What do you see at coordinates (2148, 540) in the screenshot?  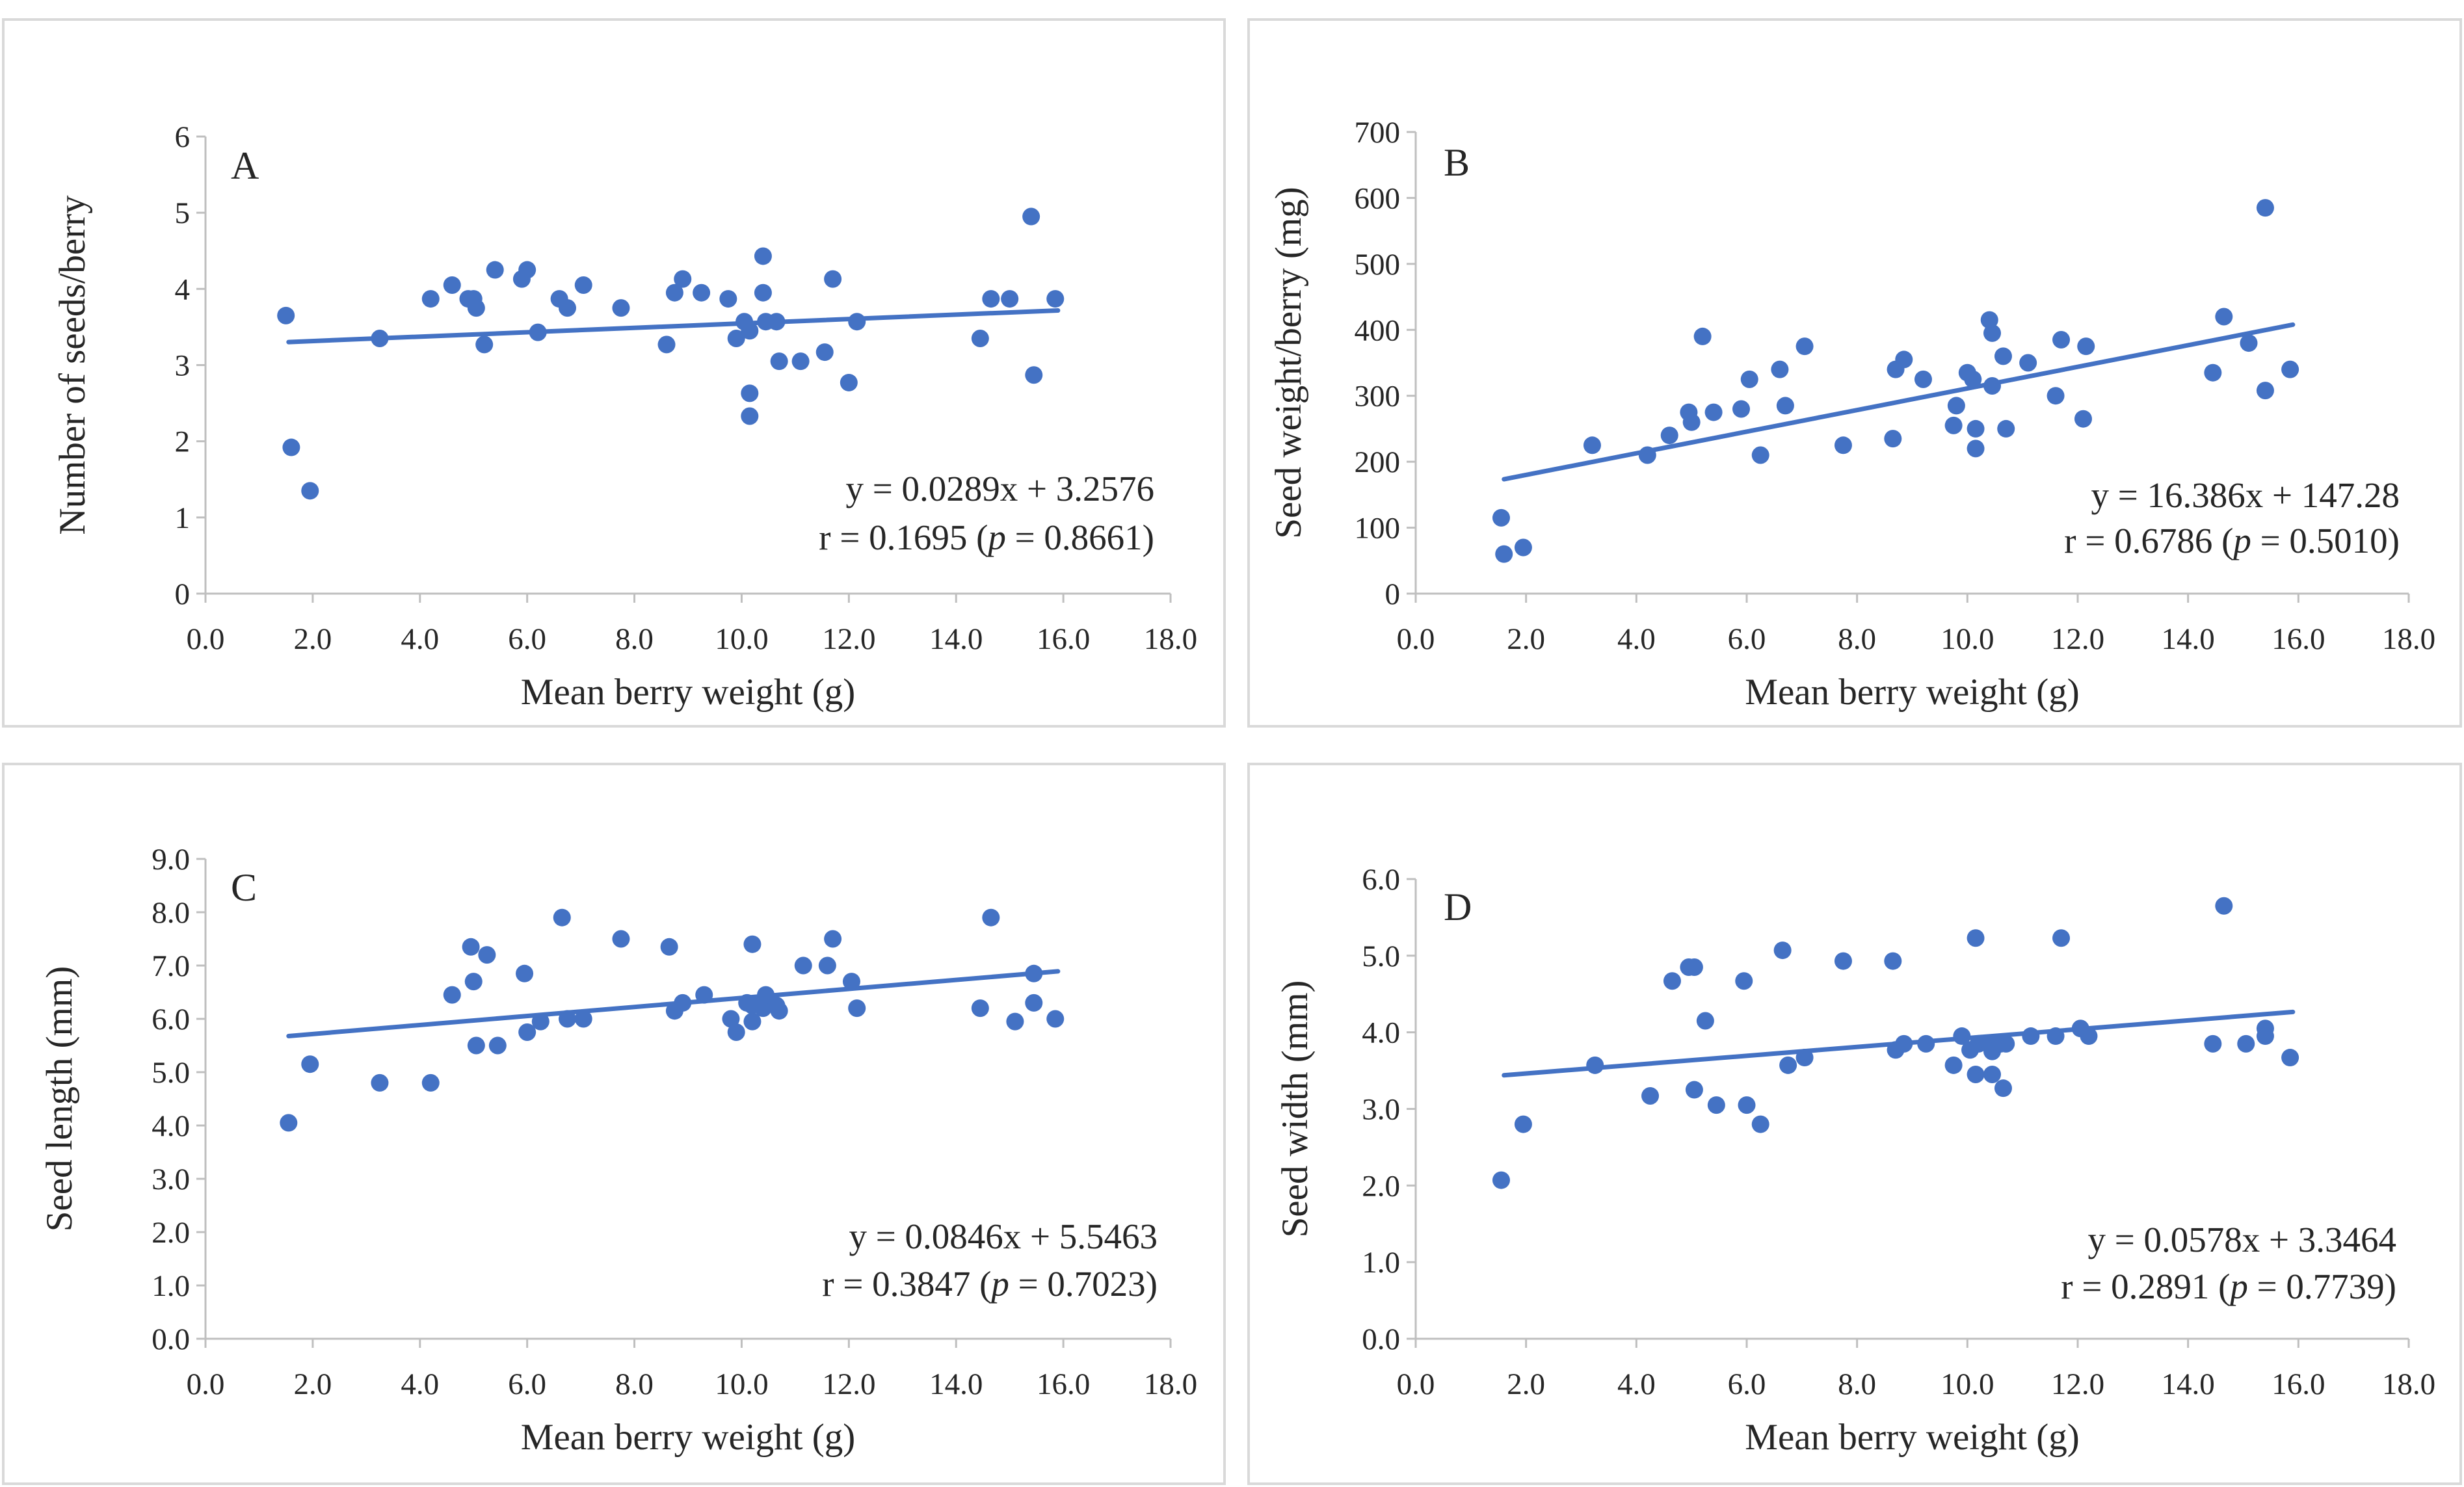 I see `r-value: r = 0.6786 (` at bounding box center [2148, 540].